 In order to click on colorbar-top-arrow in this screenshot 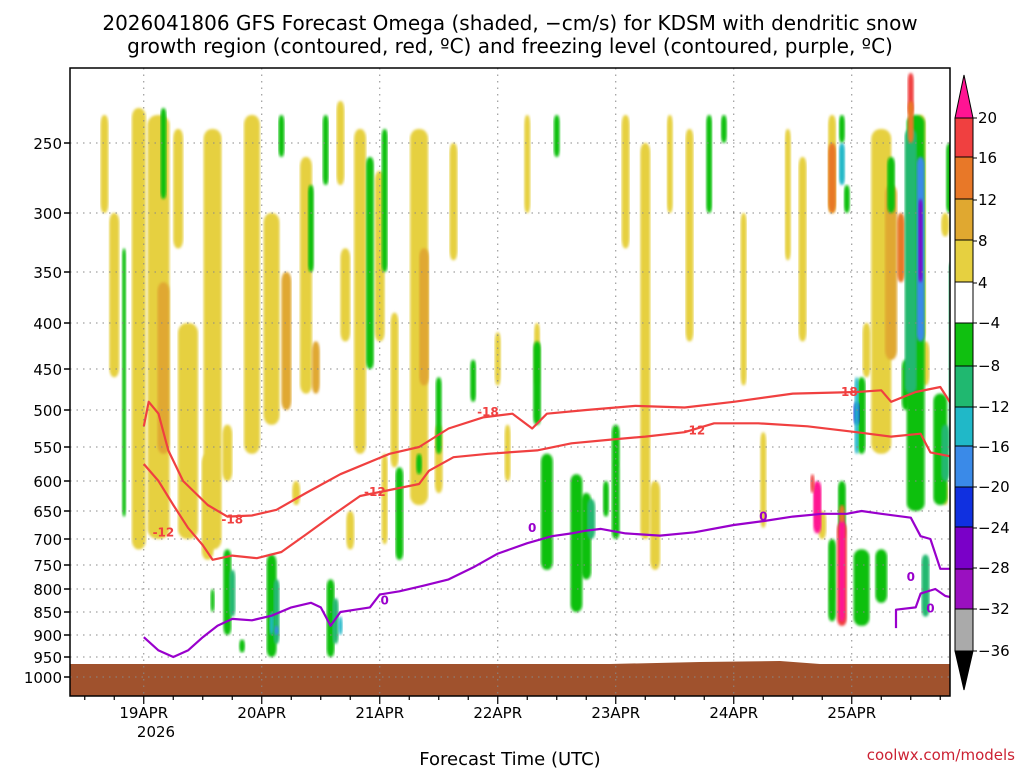, I will do `click(964, 96)`.